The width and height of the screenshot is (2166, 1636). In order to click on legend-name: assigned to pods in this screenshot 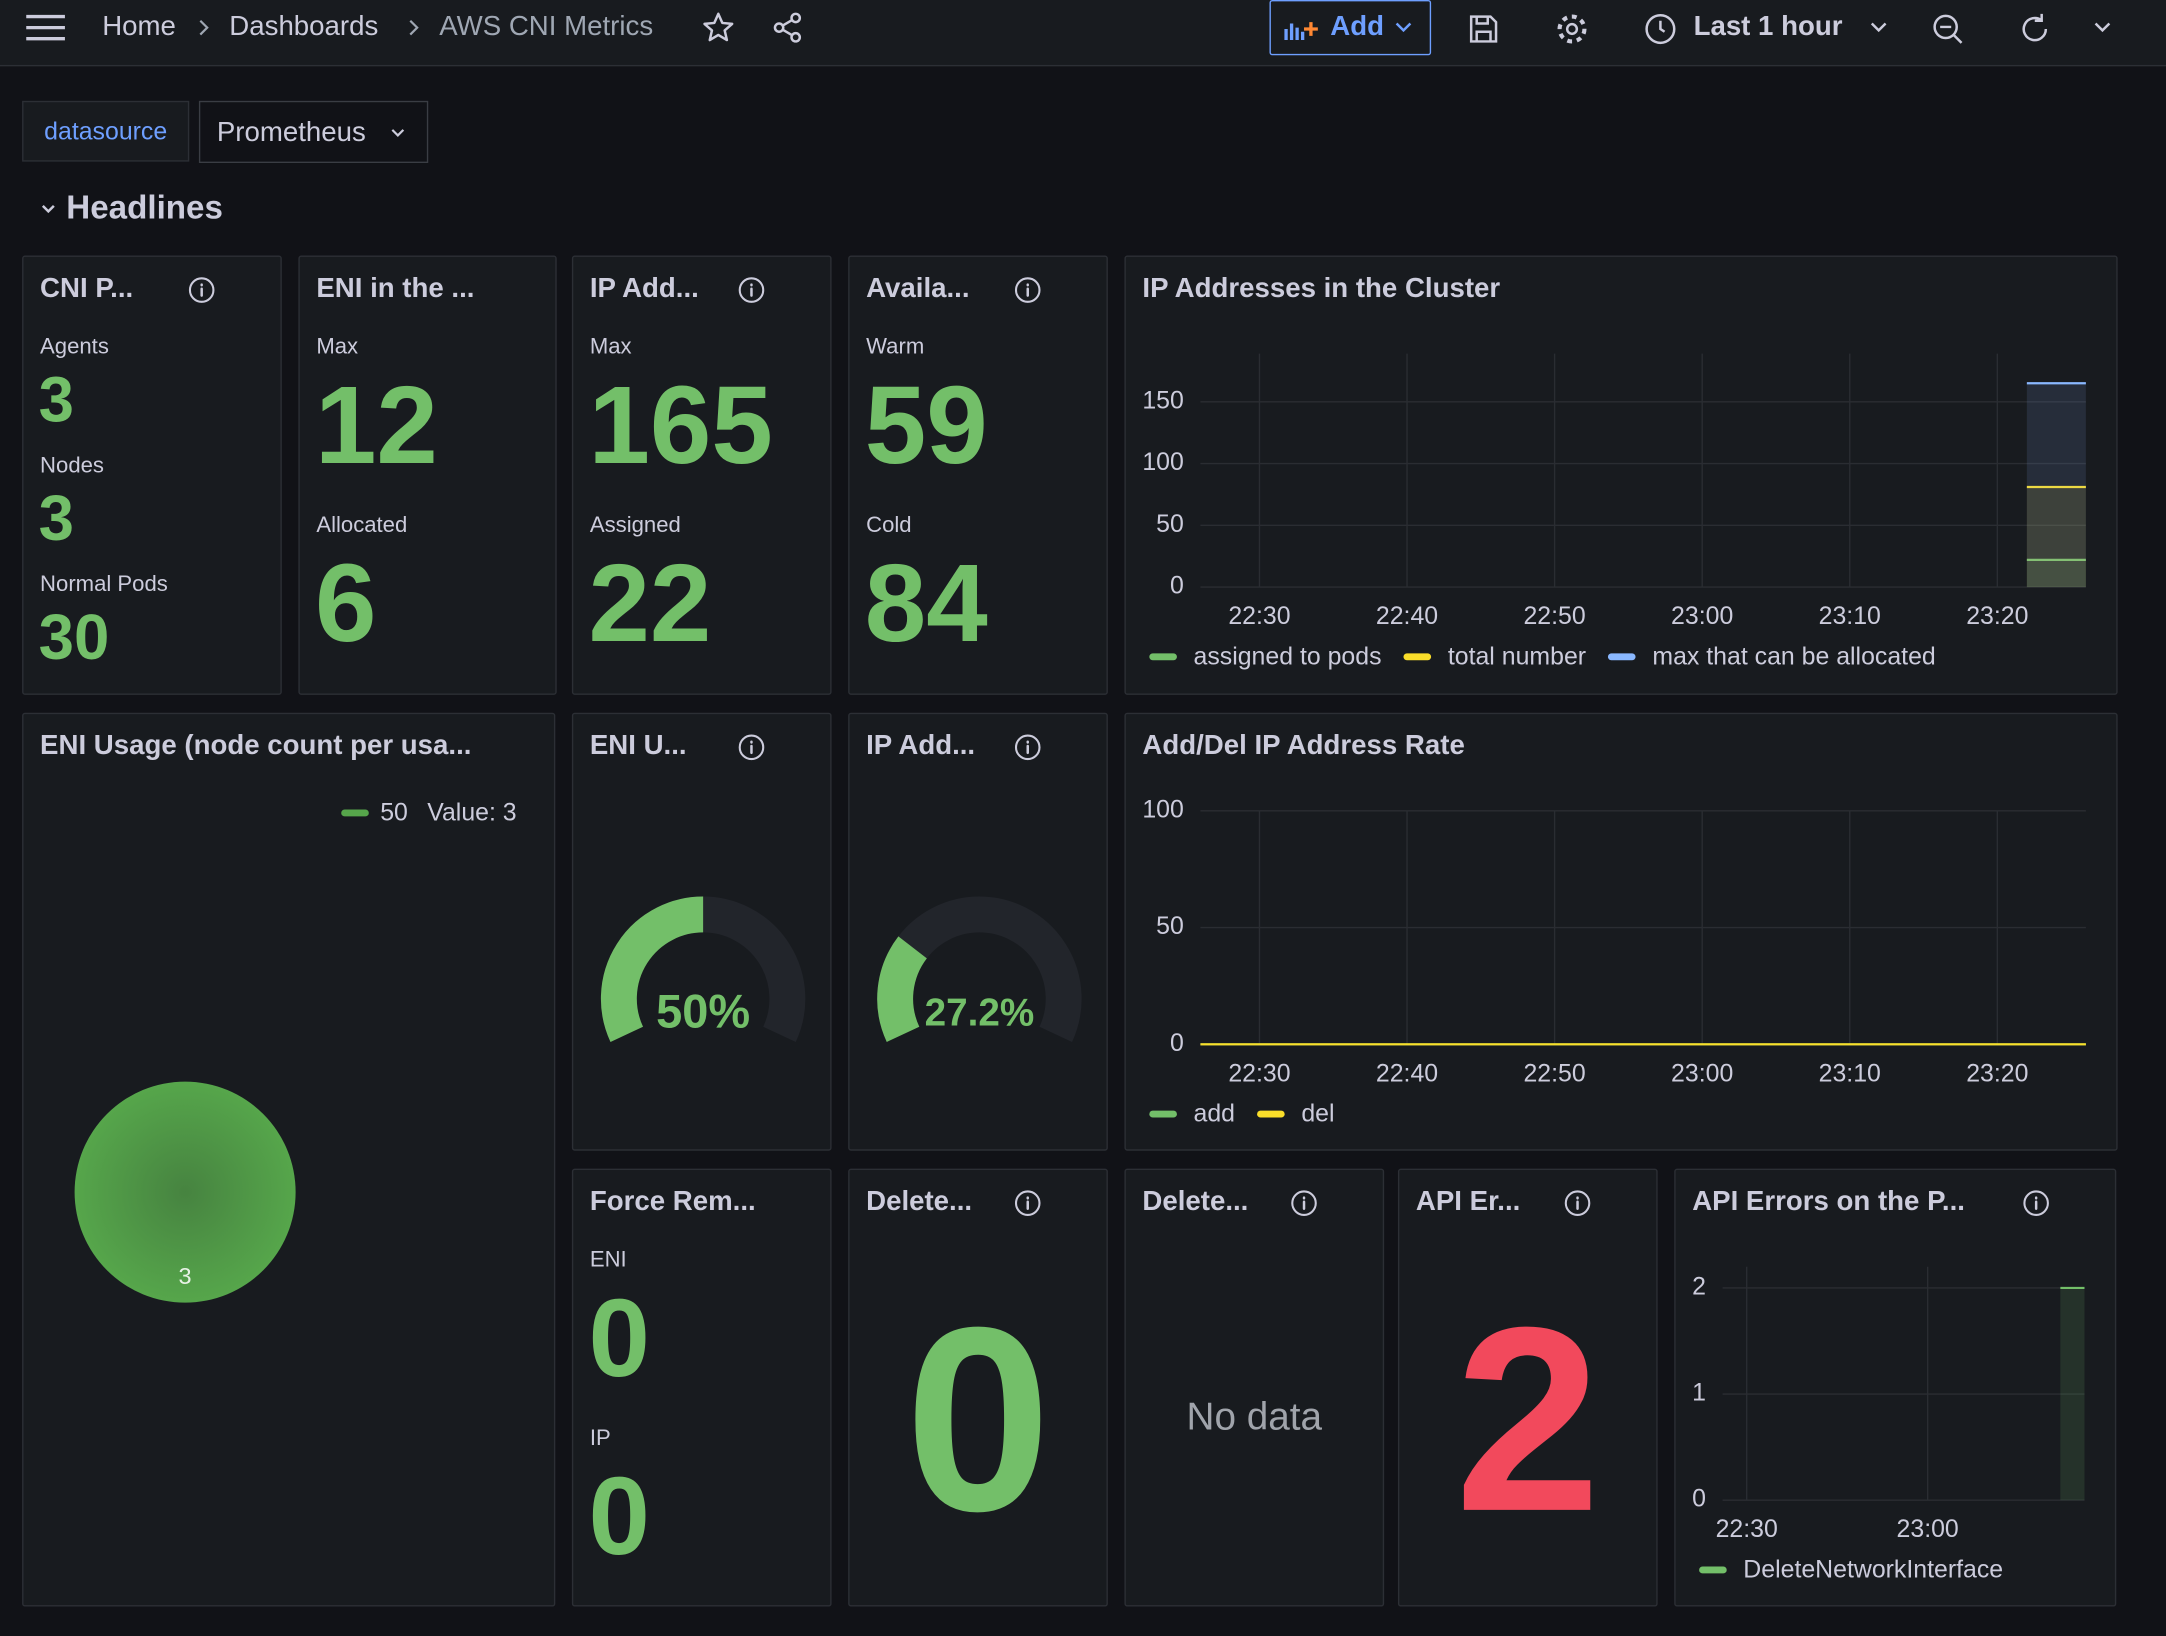, I will do `click(1287, 656)`.